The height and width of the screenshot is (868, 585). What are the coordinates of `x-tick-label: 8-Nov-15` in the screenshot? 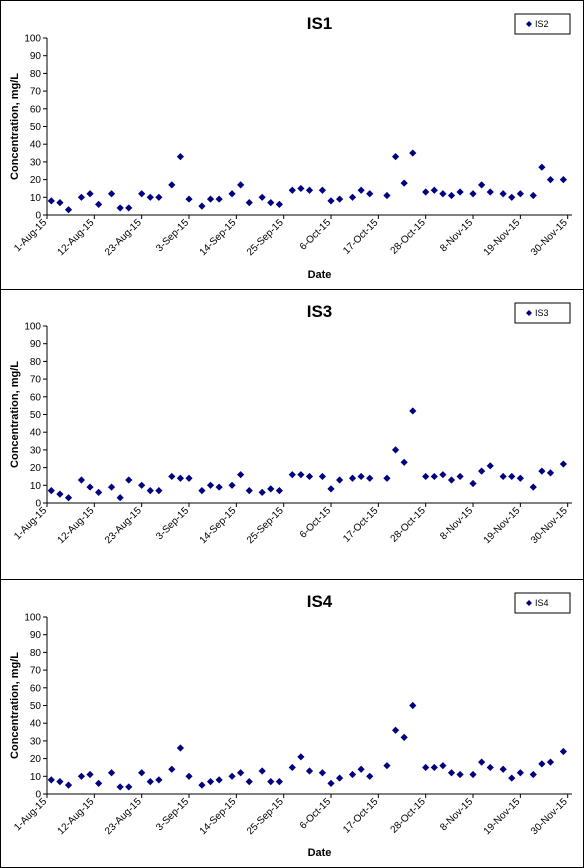 It's located at (456, 523).